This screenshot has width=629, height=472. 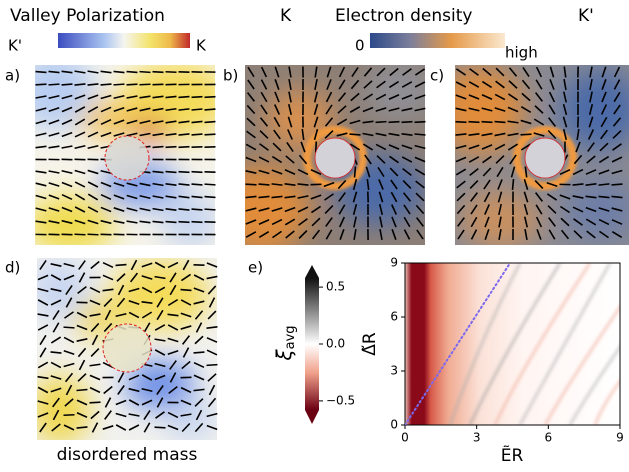 What do you see at coordinates (394, 425) in the screenshot?
I see `y-tick-label: 0` at bounding box center [394, 425].